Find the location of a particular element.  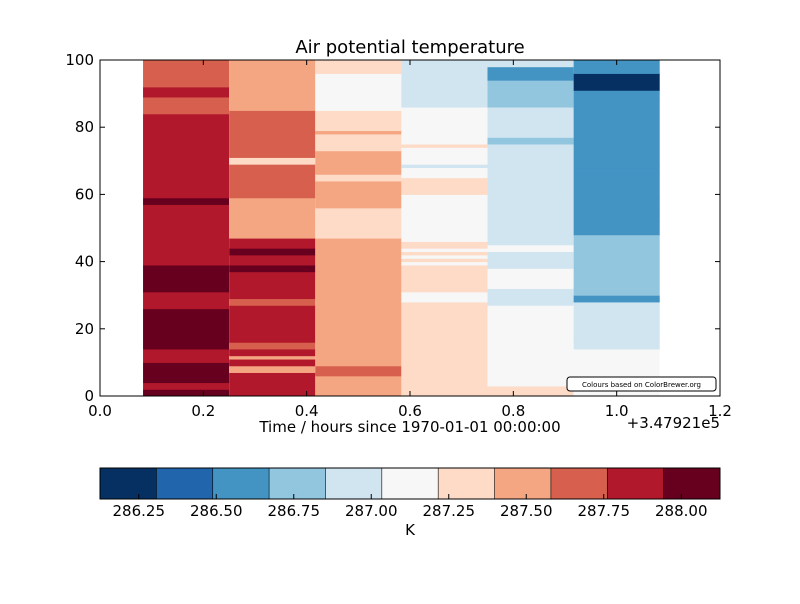

colorbar-tick-label: 287.25 is located at coordinates (449, 511).